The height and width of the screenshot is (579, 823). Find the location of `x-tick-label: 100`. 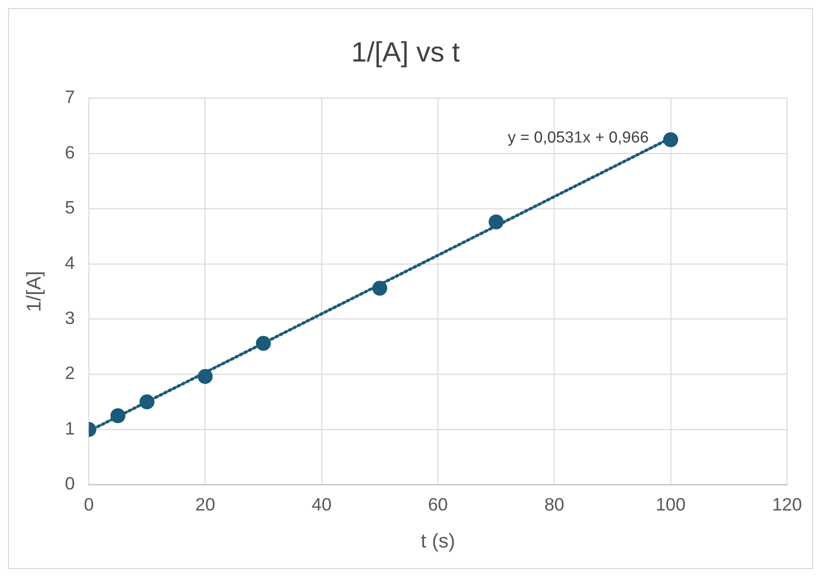

x-tick-label: 100 is located at coordinates (671, 504).